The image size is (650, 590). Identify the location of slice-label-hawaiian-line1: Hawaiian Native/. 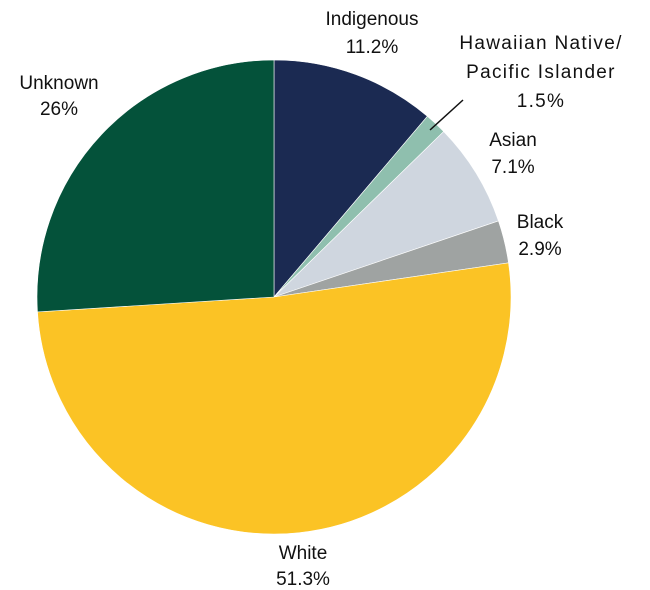
(540, 43).